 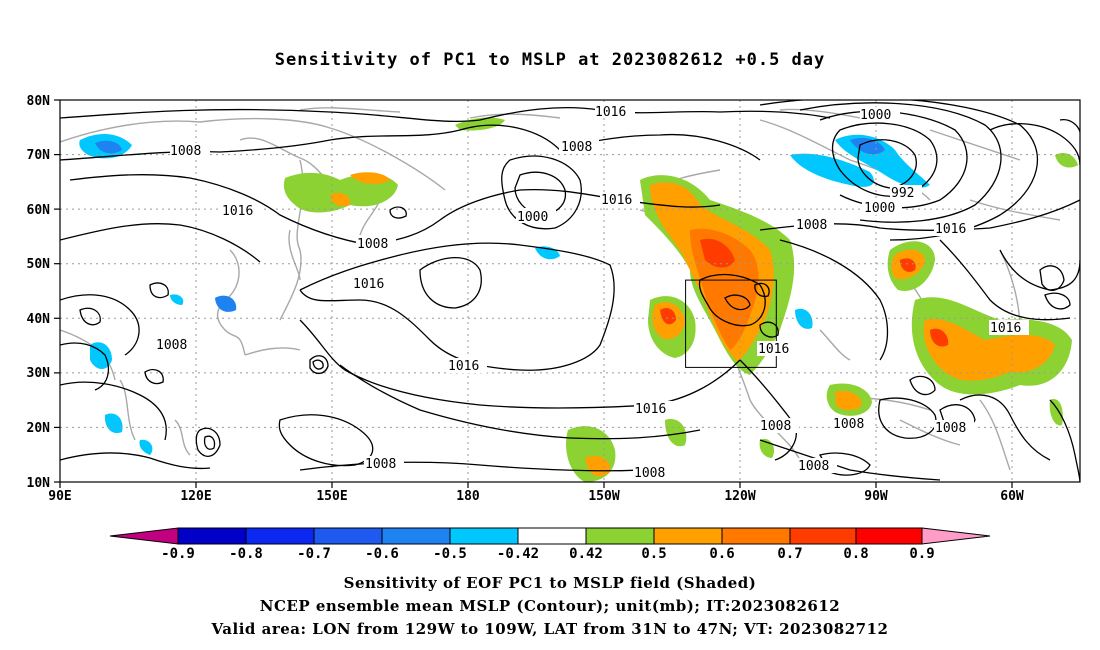 I want to click on lon-label: 60W, so click(x=1012, y=496).